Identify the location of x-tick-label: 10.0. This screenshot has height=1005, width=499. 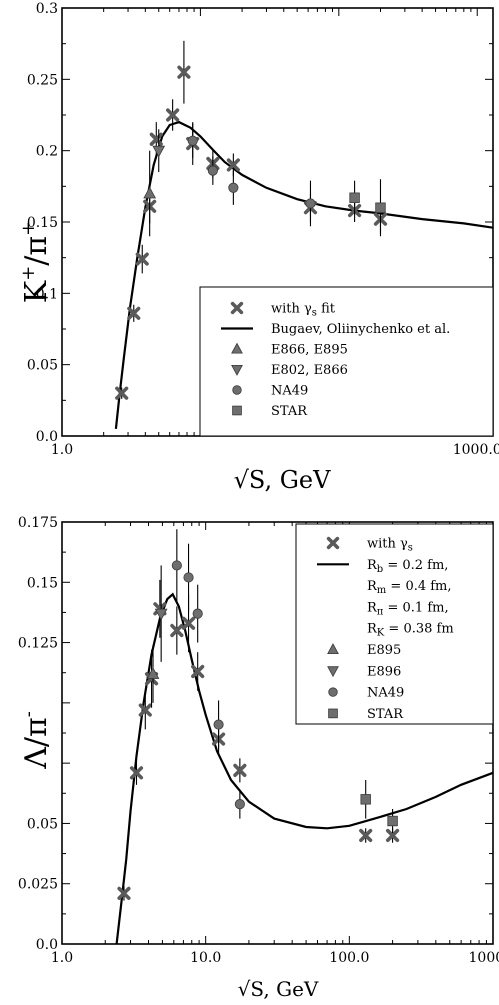
(205, 958).